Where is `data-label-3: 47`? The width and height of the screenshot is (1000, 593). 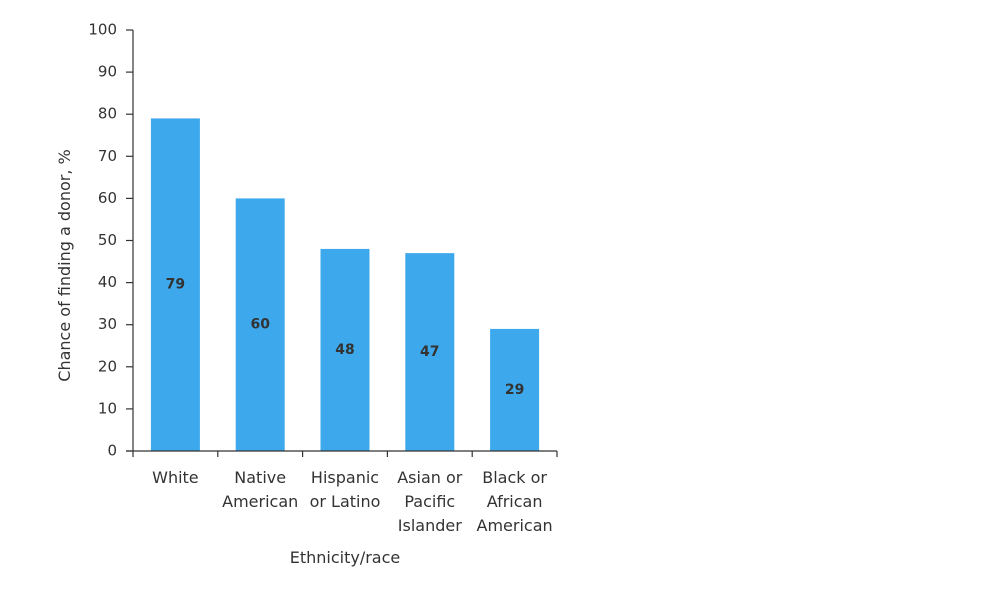 data-label-3: 47 is located at coordinates (429, 352).